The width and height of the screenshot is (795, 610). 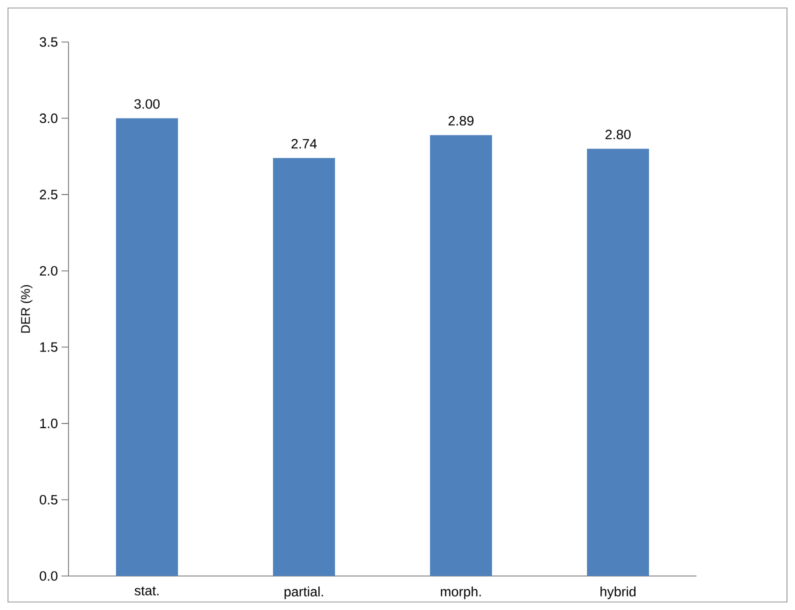 What do you see at coordinates (49, 119) in the screenshot?
I see `y-tick-label: 3.0` at bounding box center [49, 119].